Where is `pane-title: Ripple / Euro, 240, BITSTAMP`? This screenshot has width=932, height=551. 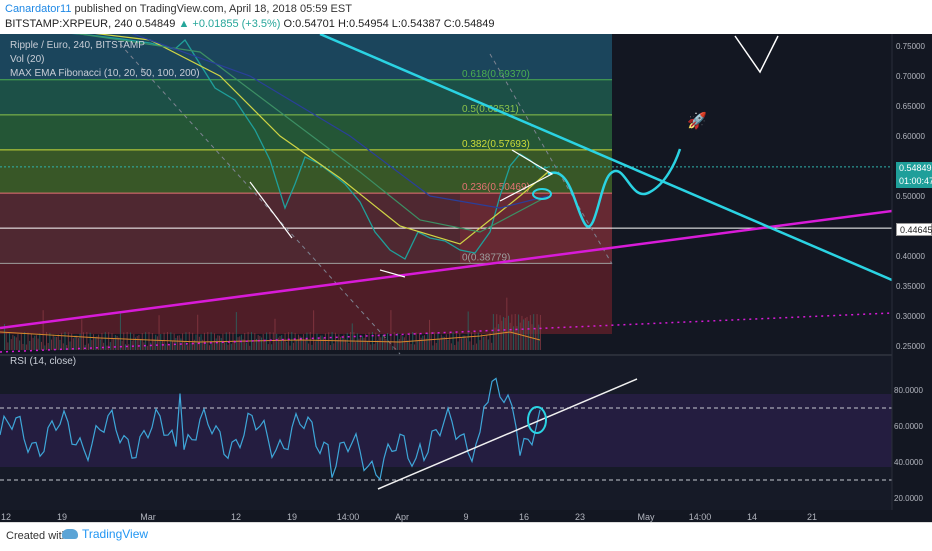
pane-title: Ripple / Euro, 240, BITSTAMP is located at coordinates (77, 45).